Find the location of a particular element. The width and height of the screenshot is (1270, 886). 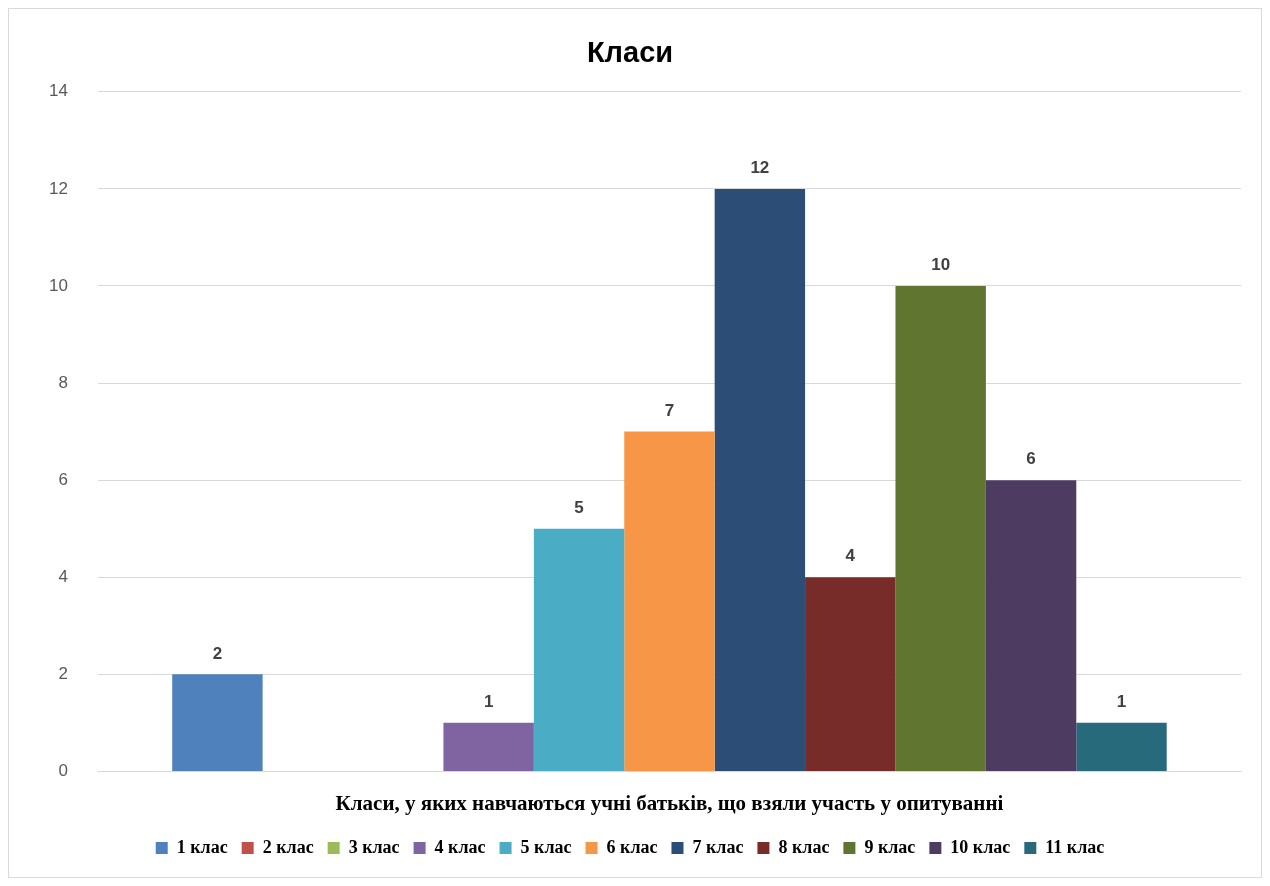

data-label: 6 is located at coordinates (1031, 459).